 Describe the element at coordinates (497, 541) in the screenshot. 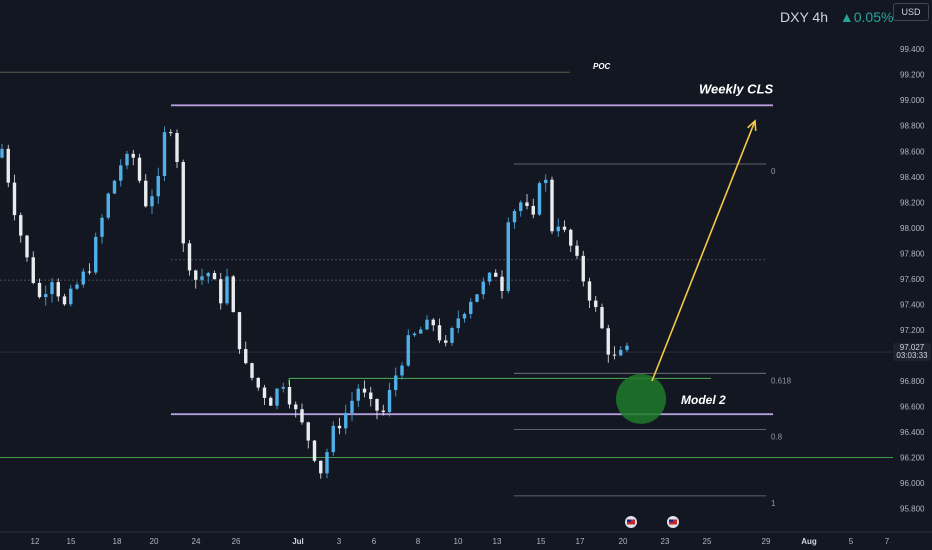

I see `time-tick-label: 13` at that location.